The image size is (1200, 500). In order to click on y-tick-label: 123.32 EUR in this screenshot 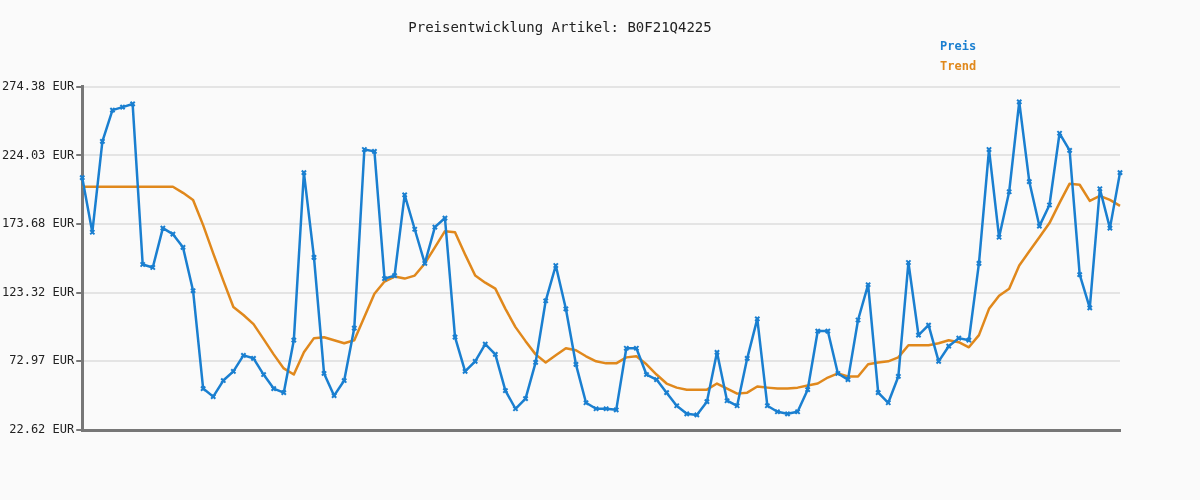, I will do `click(39, 291)`.